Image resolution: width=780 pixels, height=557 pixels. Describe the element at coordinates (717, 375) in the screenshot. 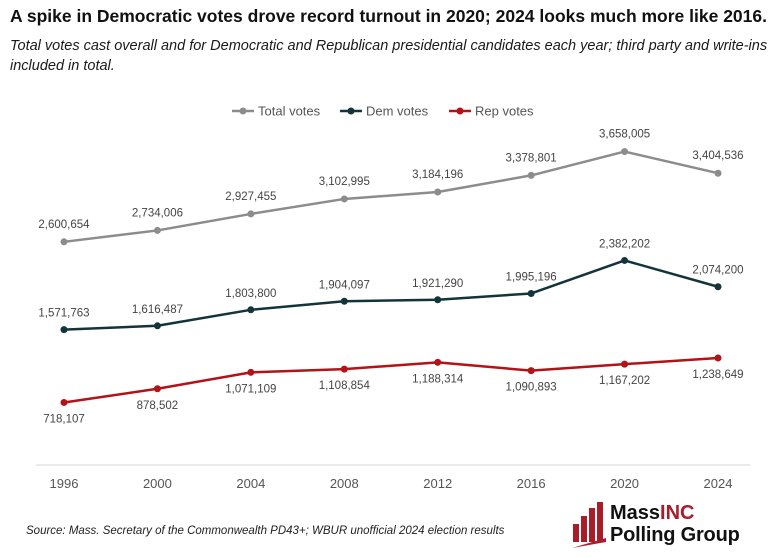

I see `data-label: 1,238,649` at that location.